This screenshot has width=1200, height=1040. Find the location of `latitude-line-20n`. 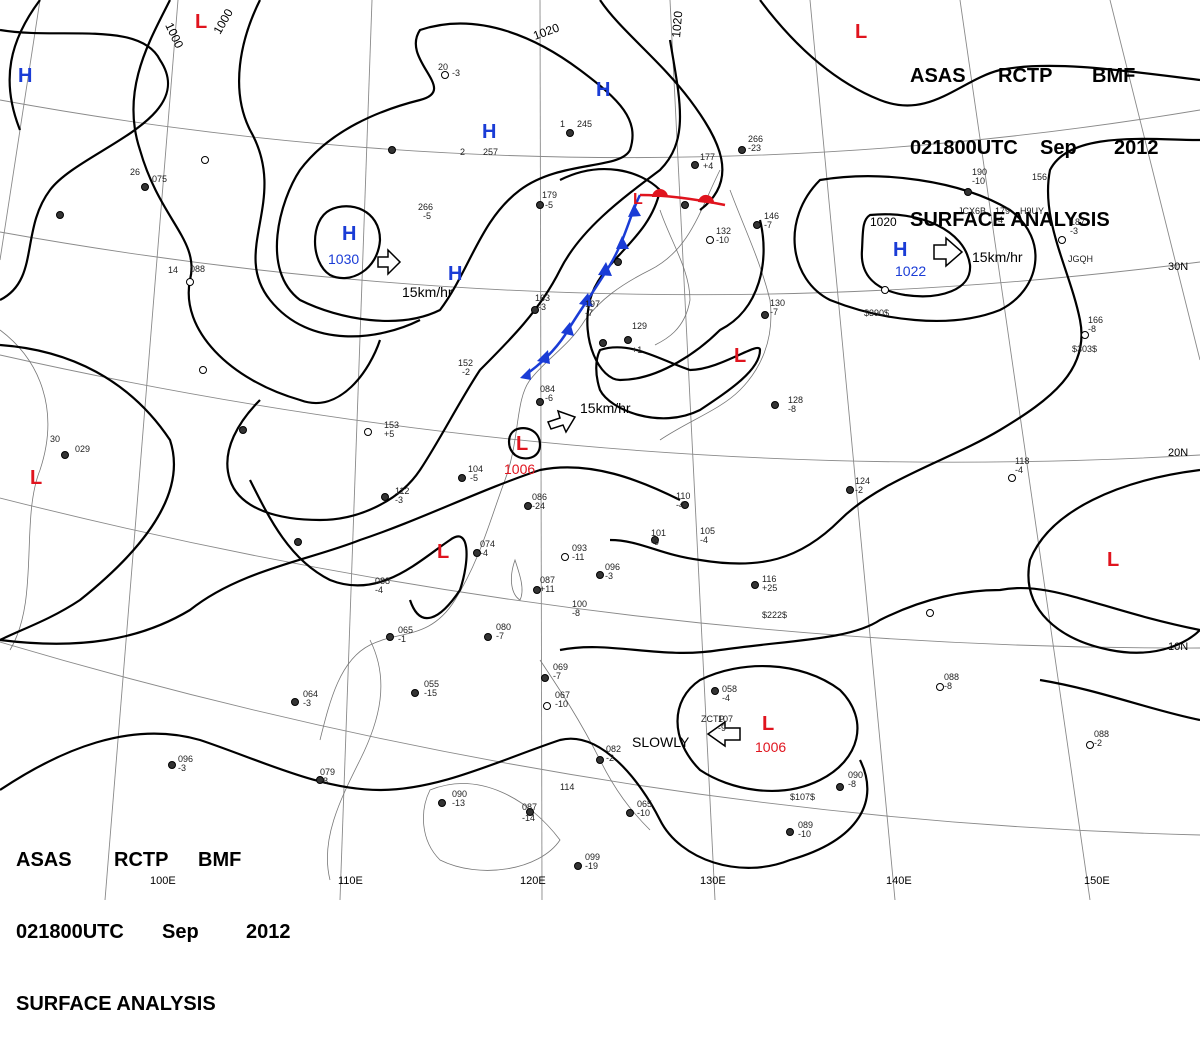

latitude-line-20n is located at coordinates (600, 408).